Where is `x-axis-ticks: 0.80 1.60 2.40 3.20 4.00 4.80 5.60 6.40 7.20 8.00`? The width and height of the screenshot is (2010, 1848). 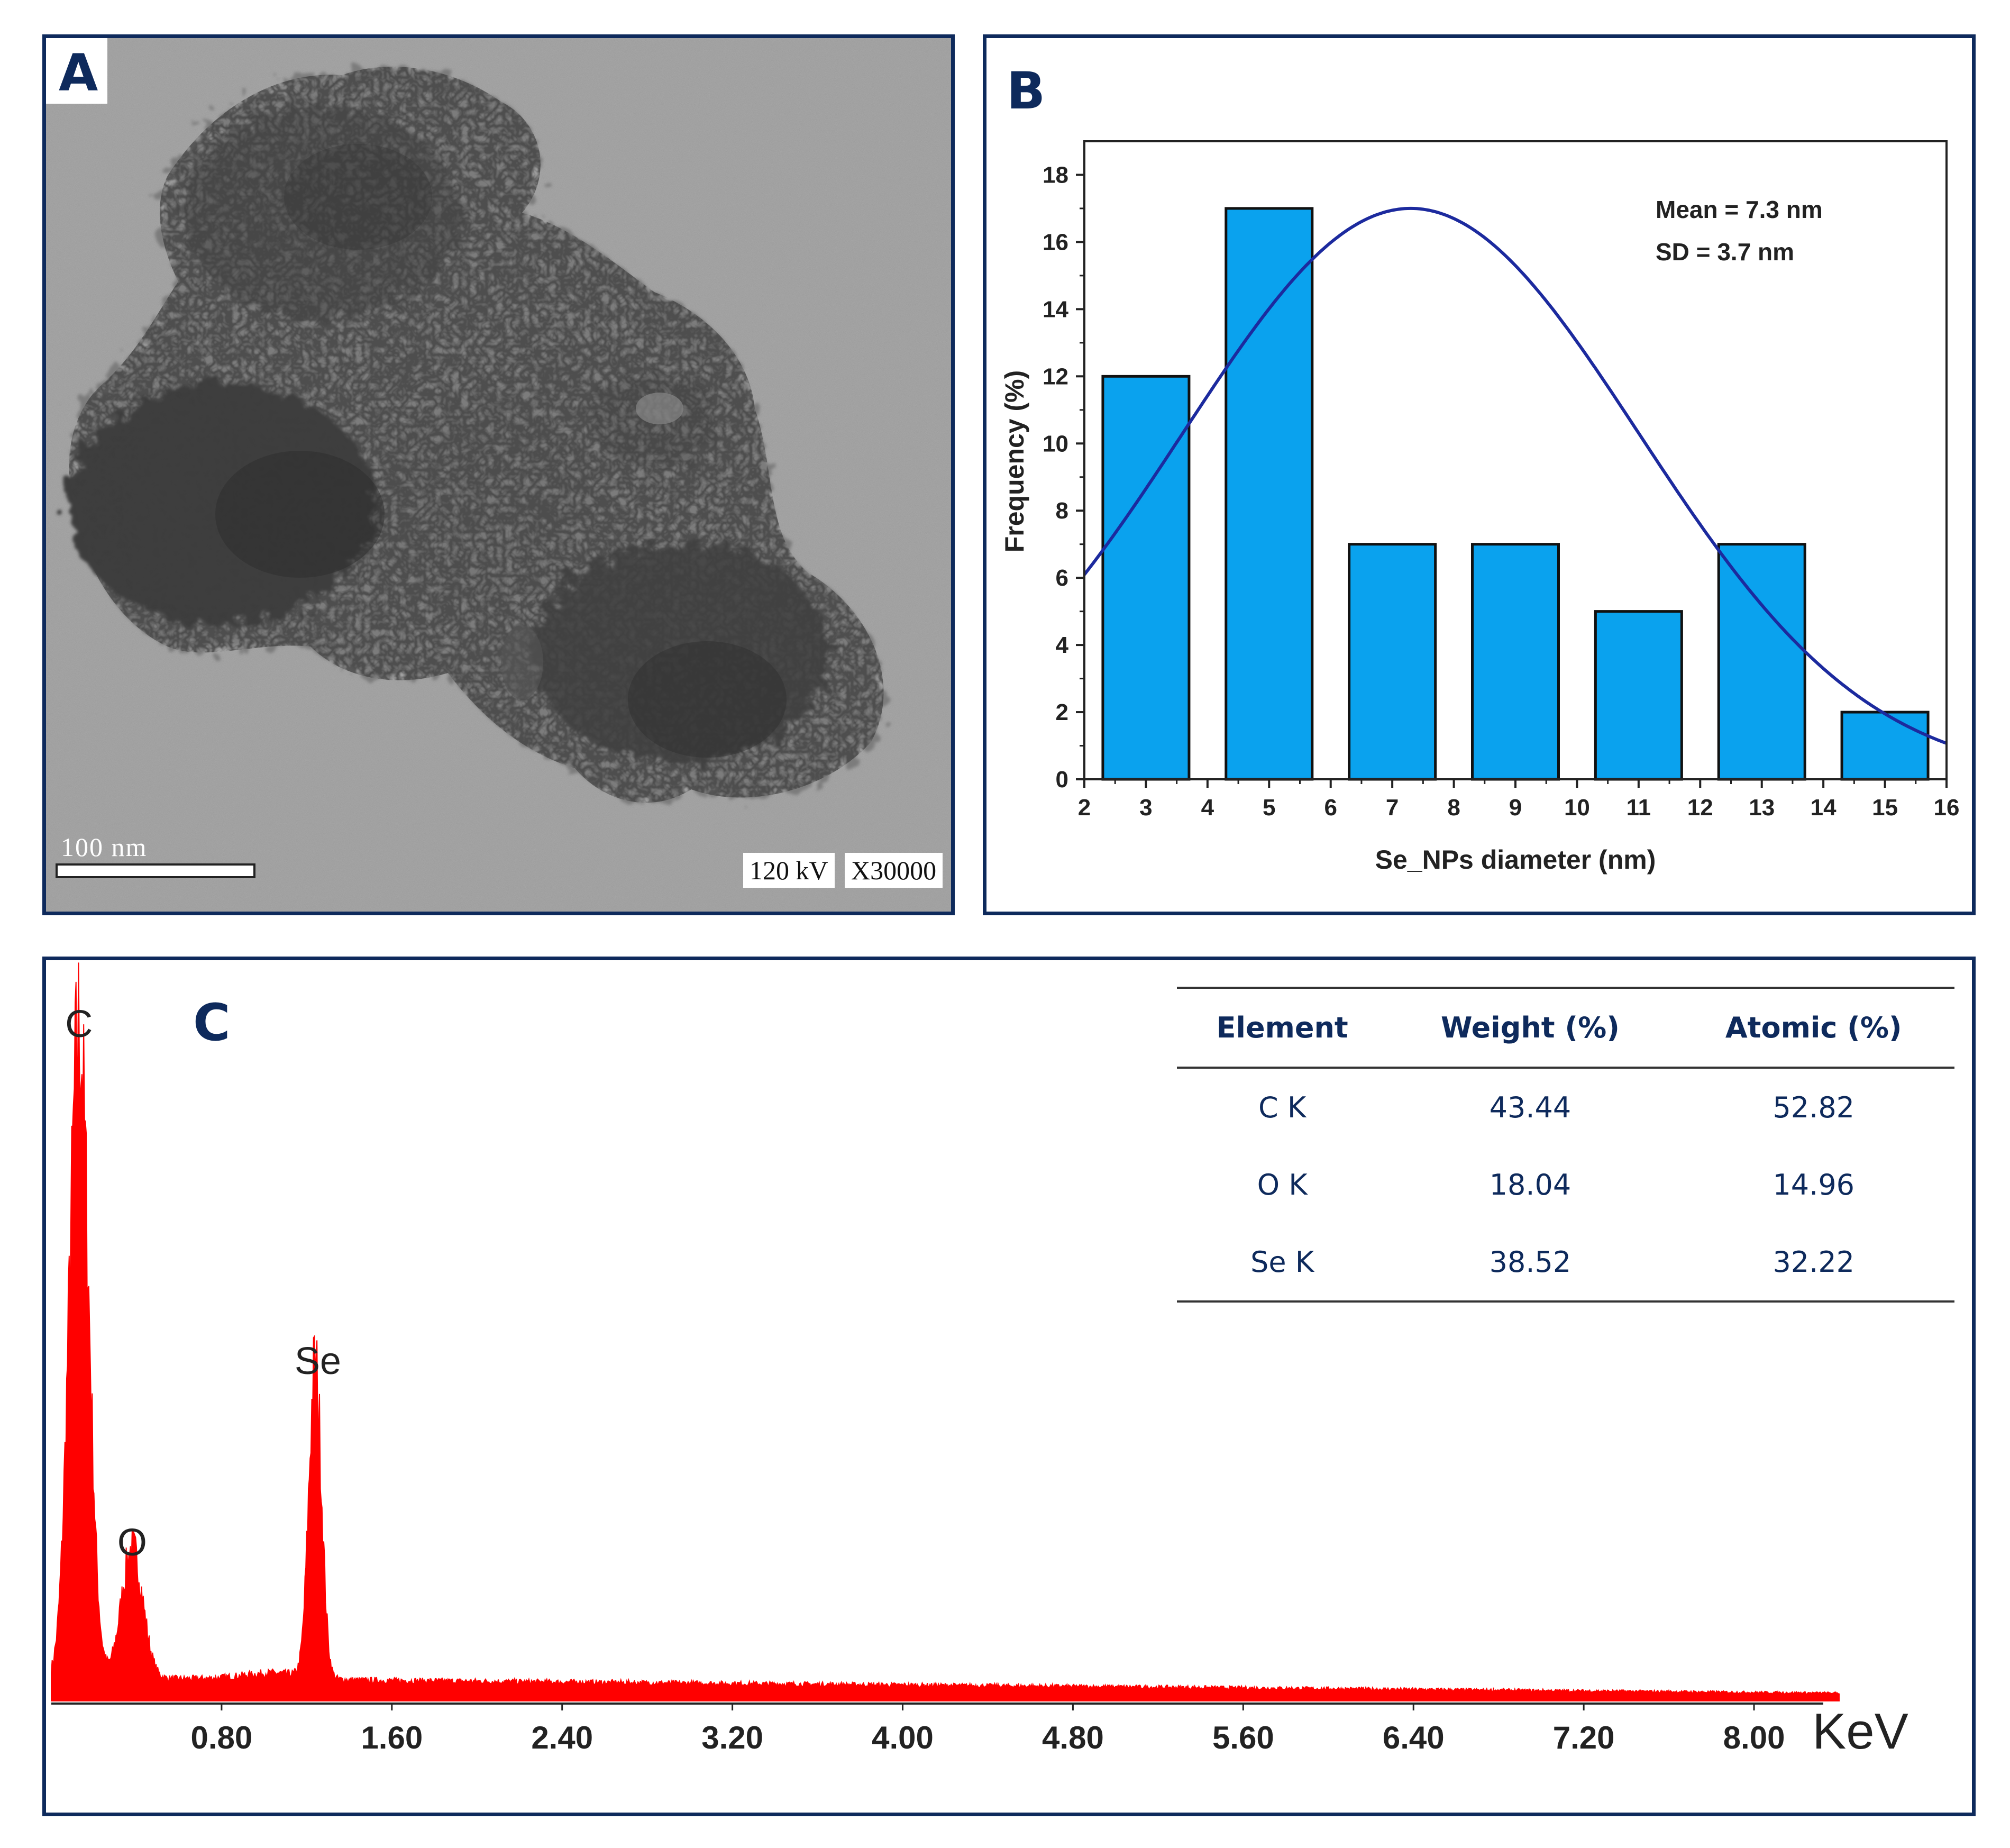
x-axis-ticks: 0.80 1.60 2.40 3.20 4.00 4.80 5.60 6.40 7.20 8.00 is located at coordinates (988, 1729).